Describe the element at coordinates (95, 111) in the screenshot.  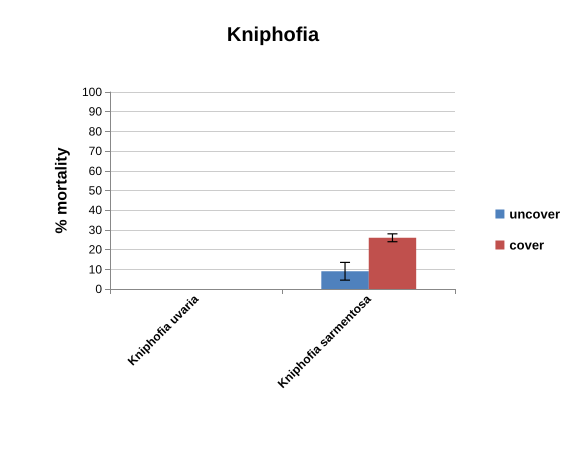
I see `y-tick-label: 90` at that location.